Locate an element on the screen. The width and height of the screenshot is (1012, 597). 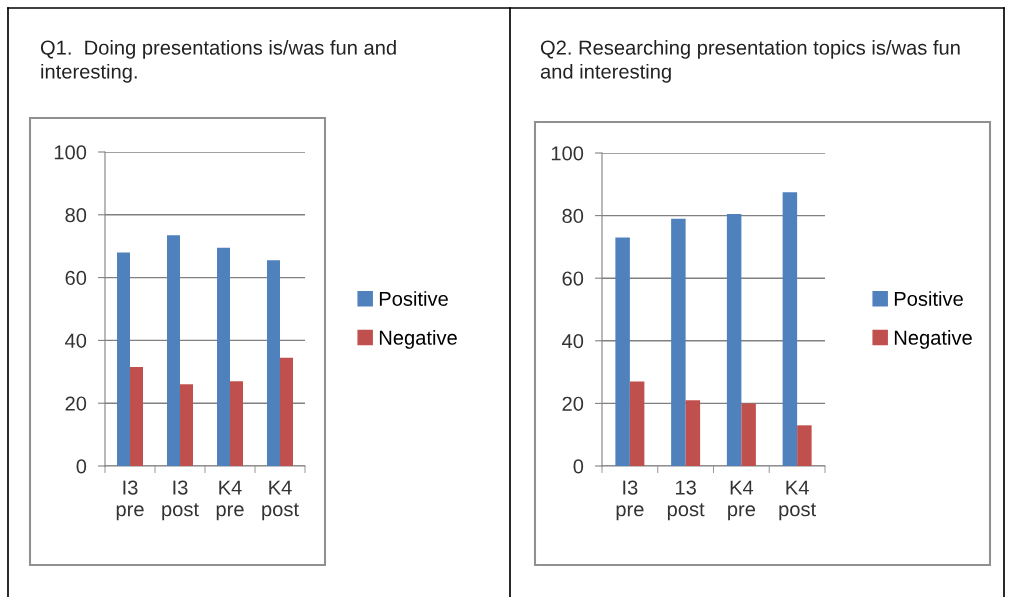
x-tick-label: I3 post is located at coordinates (180, 500).